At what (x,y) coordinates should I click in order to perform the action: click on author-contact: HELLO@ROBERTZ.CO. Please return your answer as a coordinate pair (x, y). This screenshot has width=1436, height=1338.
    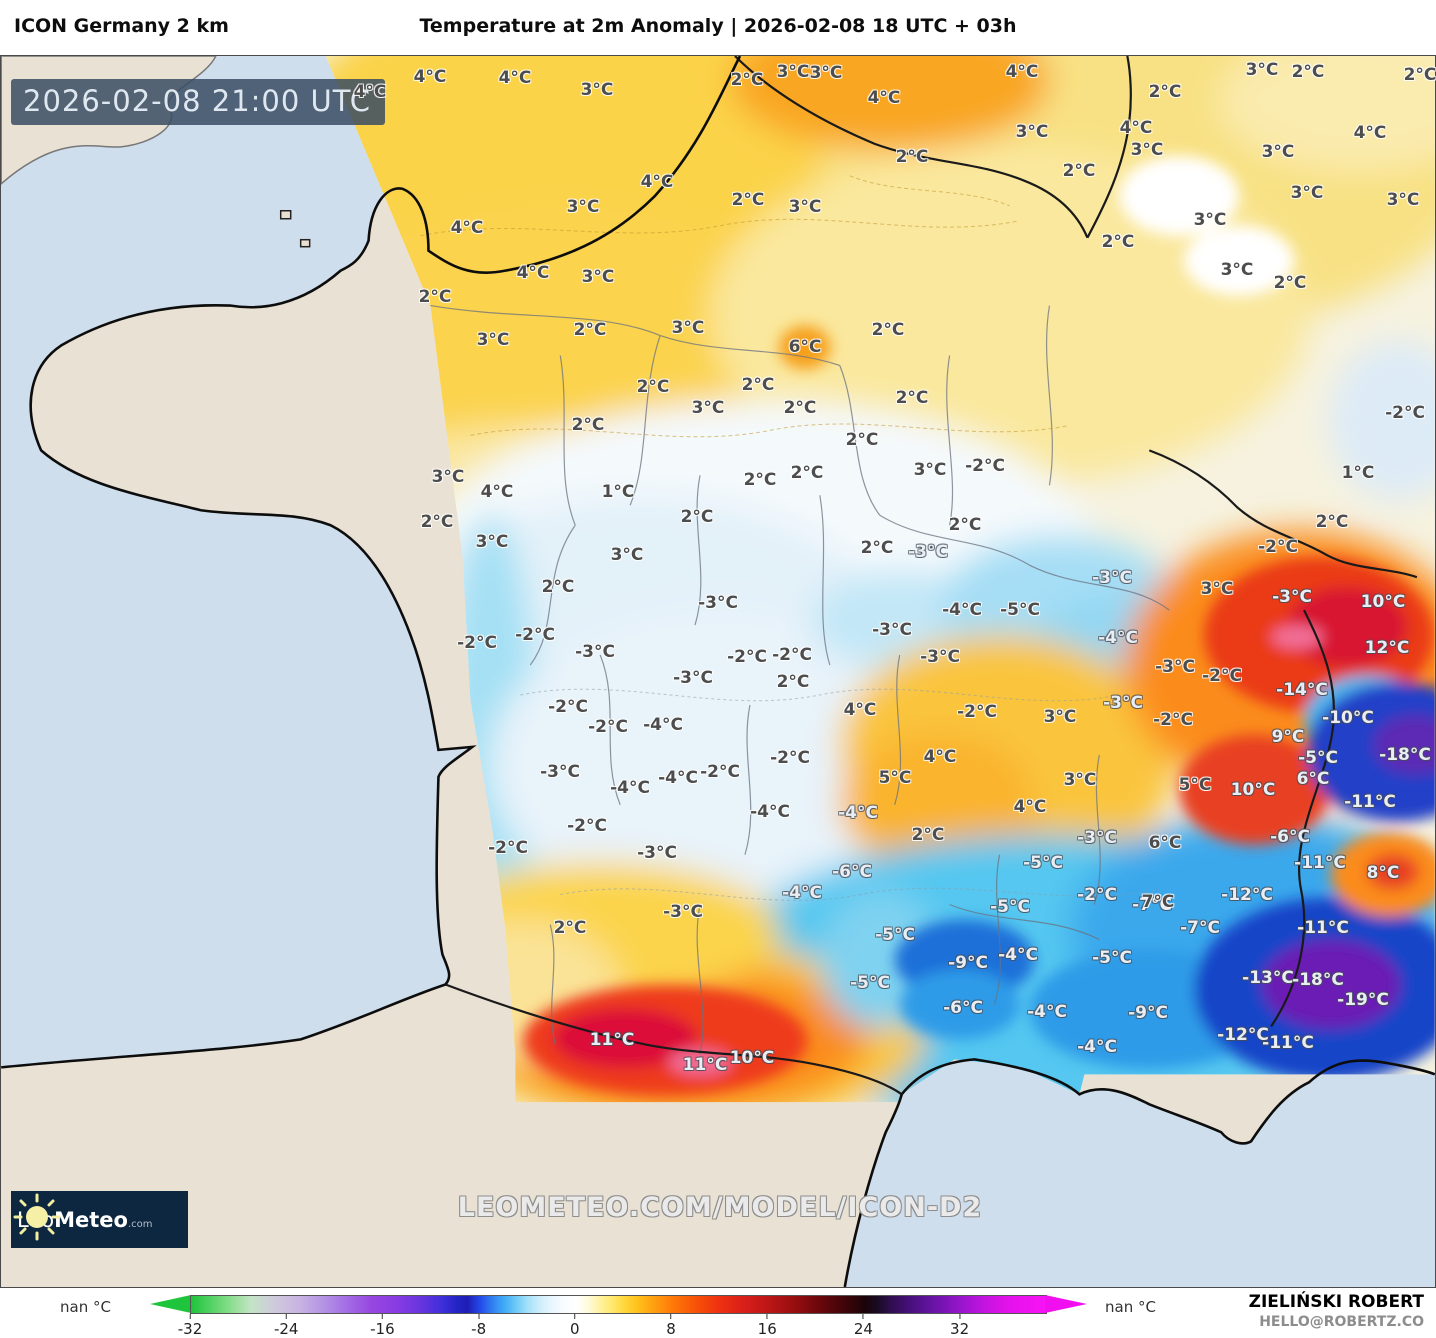
    Looking at the image, I should click on (1341, 1322).